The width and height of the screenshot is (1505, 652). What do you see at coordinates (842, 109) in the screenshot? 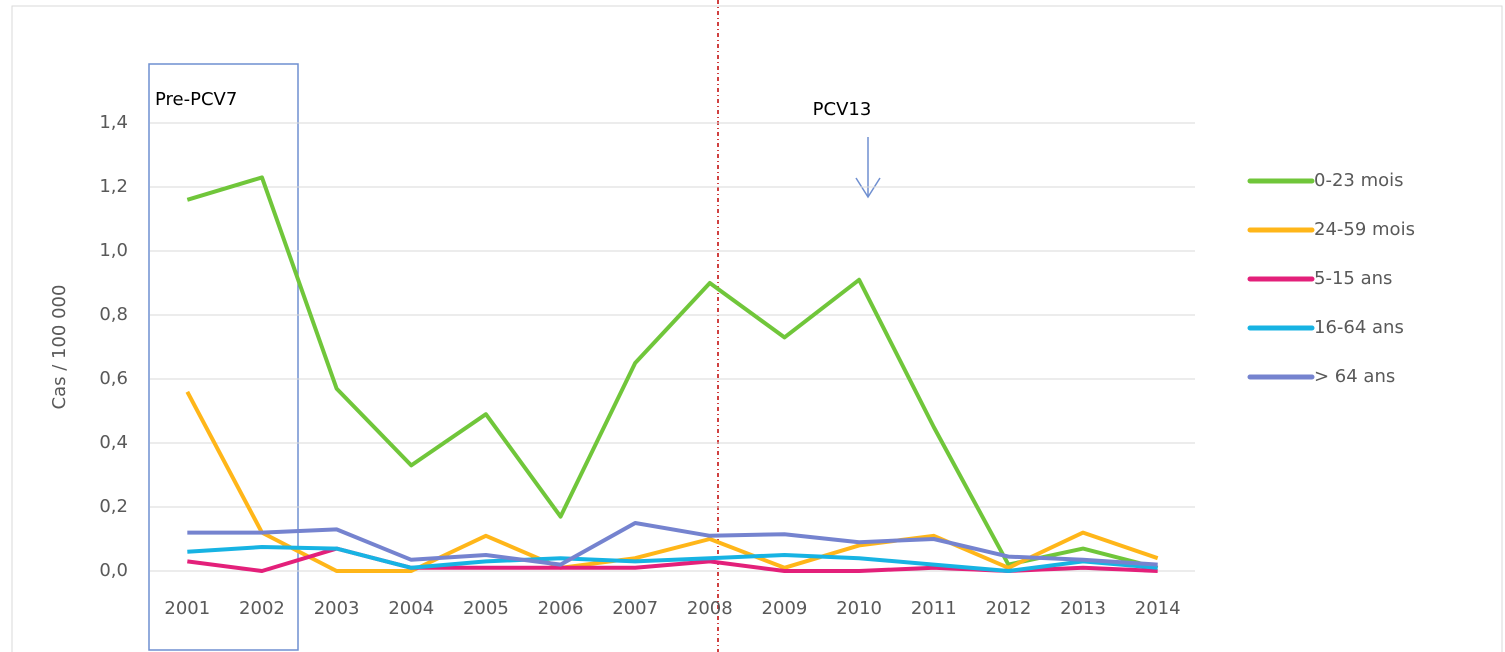
I see `annotation: PCV13` at bounding box center [842, 109].